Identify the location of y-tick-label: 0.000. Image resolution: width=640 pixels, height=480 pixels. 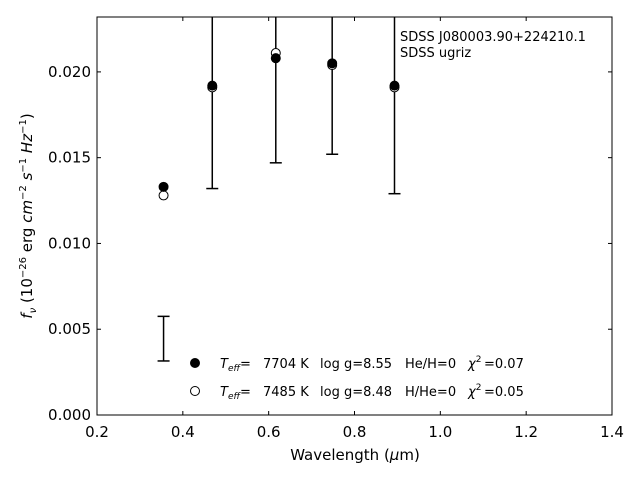
(69, 415).